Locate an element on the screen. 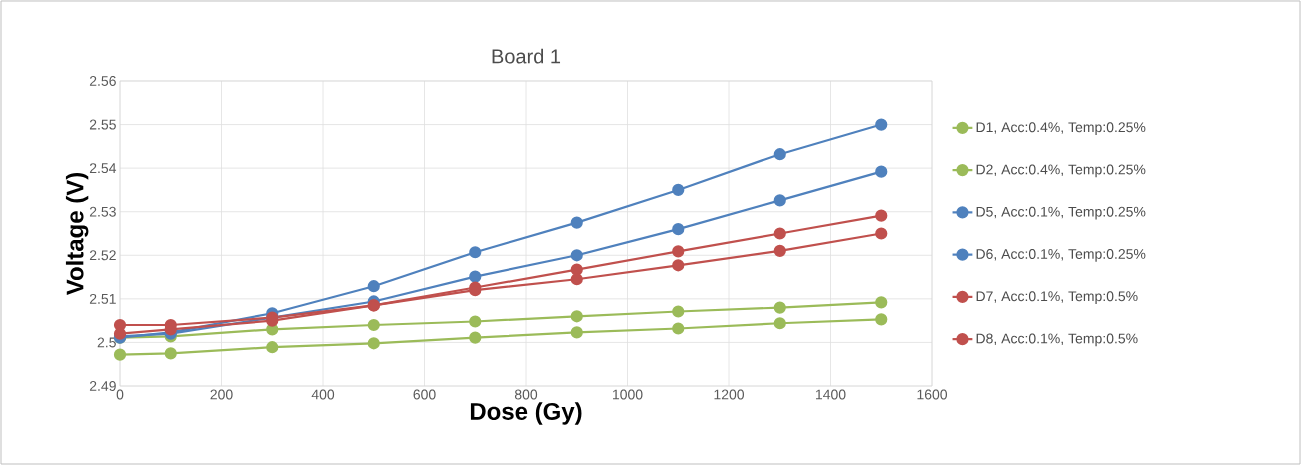  x-tick-label: 1600 is located at coordinates (932, 394).